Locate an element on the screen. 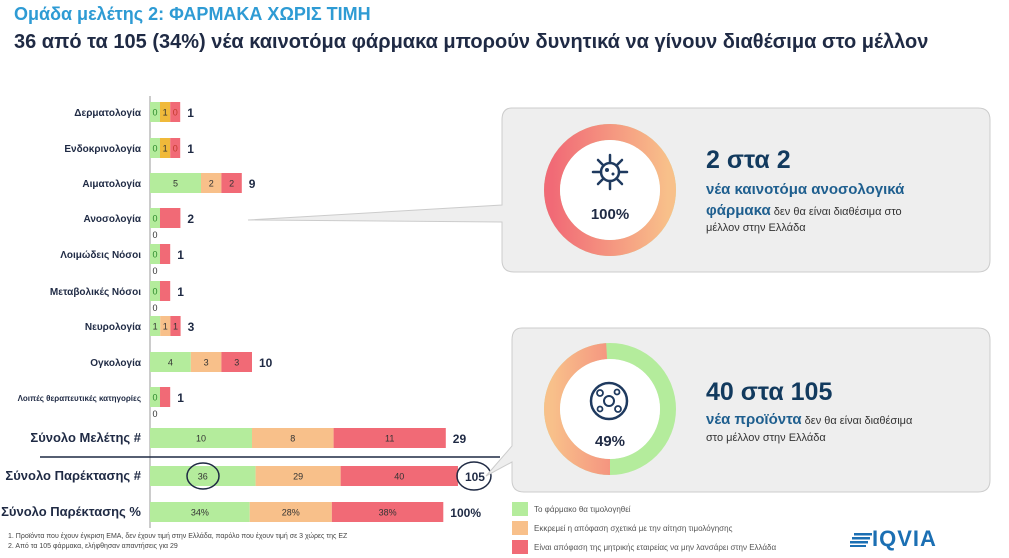  bar-label-11-2: 38% is located at coordinates (388, 513).